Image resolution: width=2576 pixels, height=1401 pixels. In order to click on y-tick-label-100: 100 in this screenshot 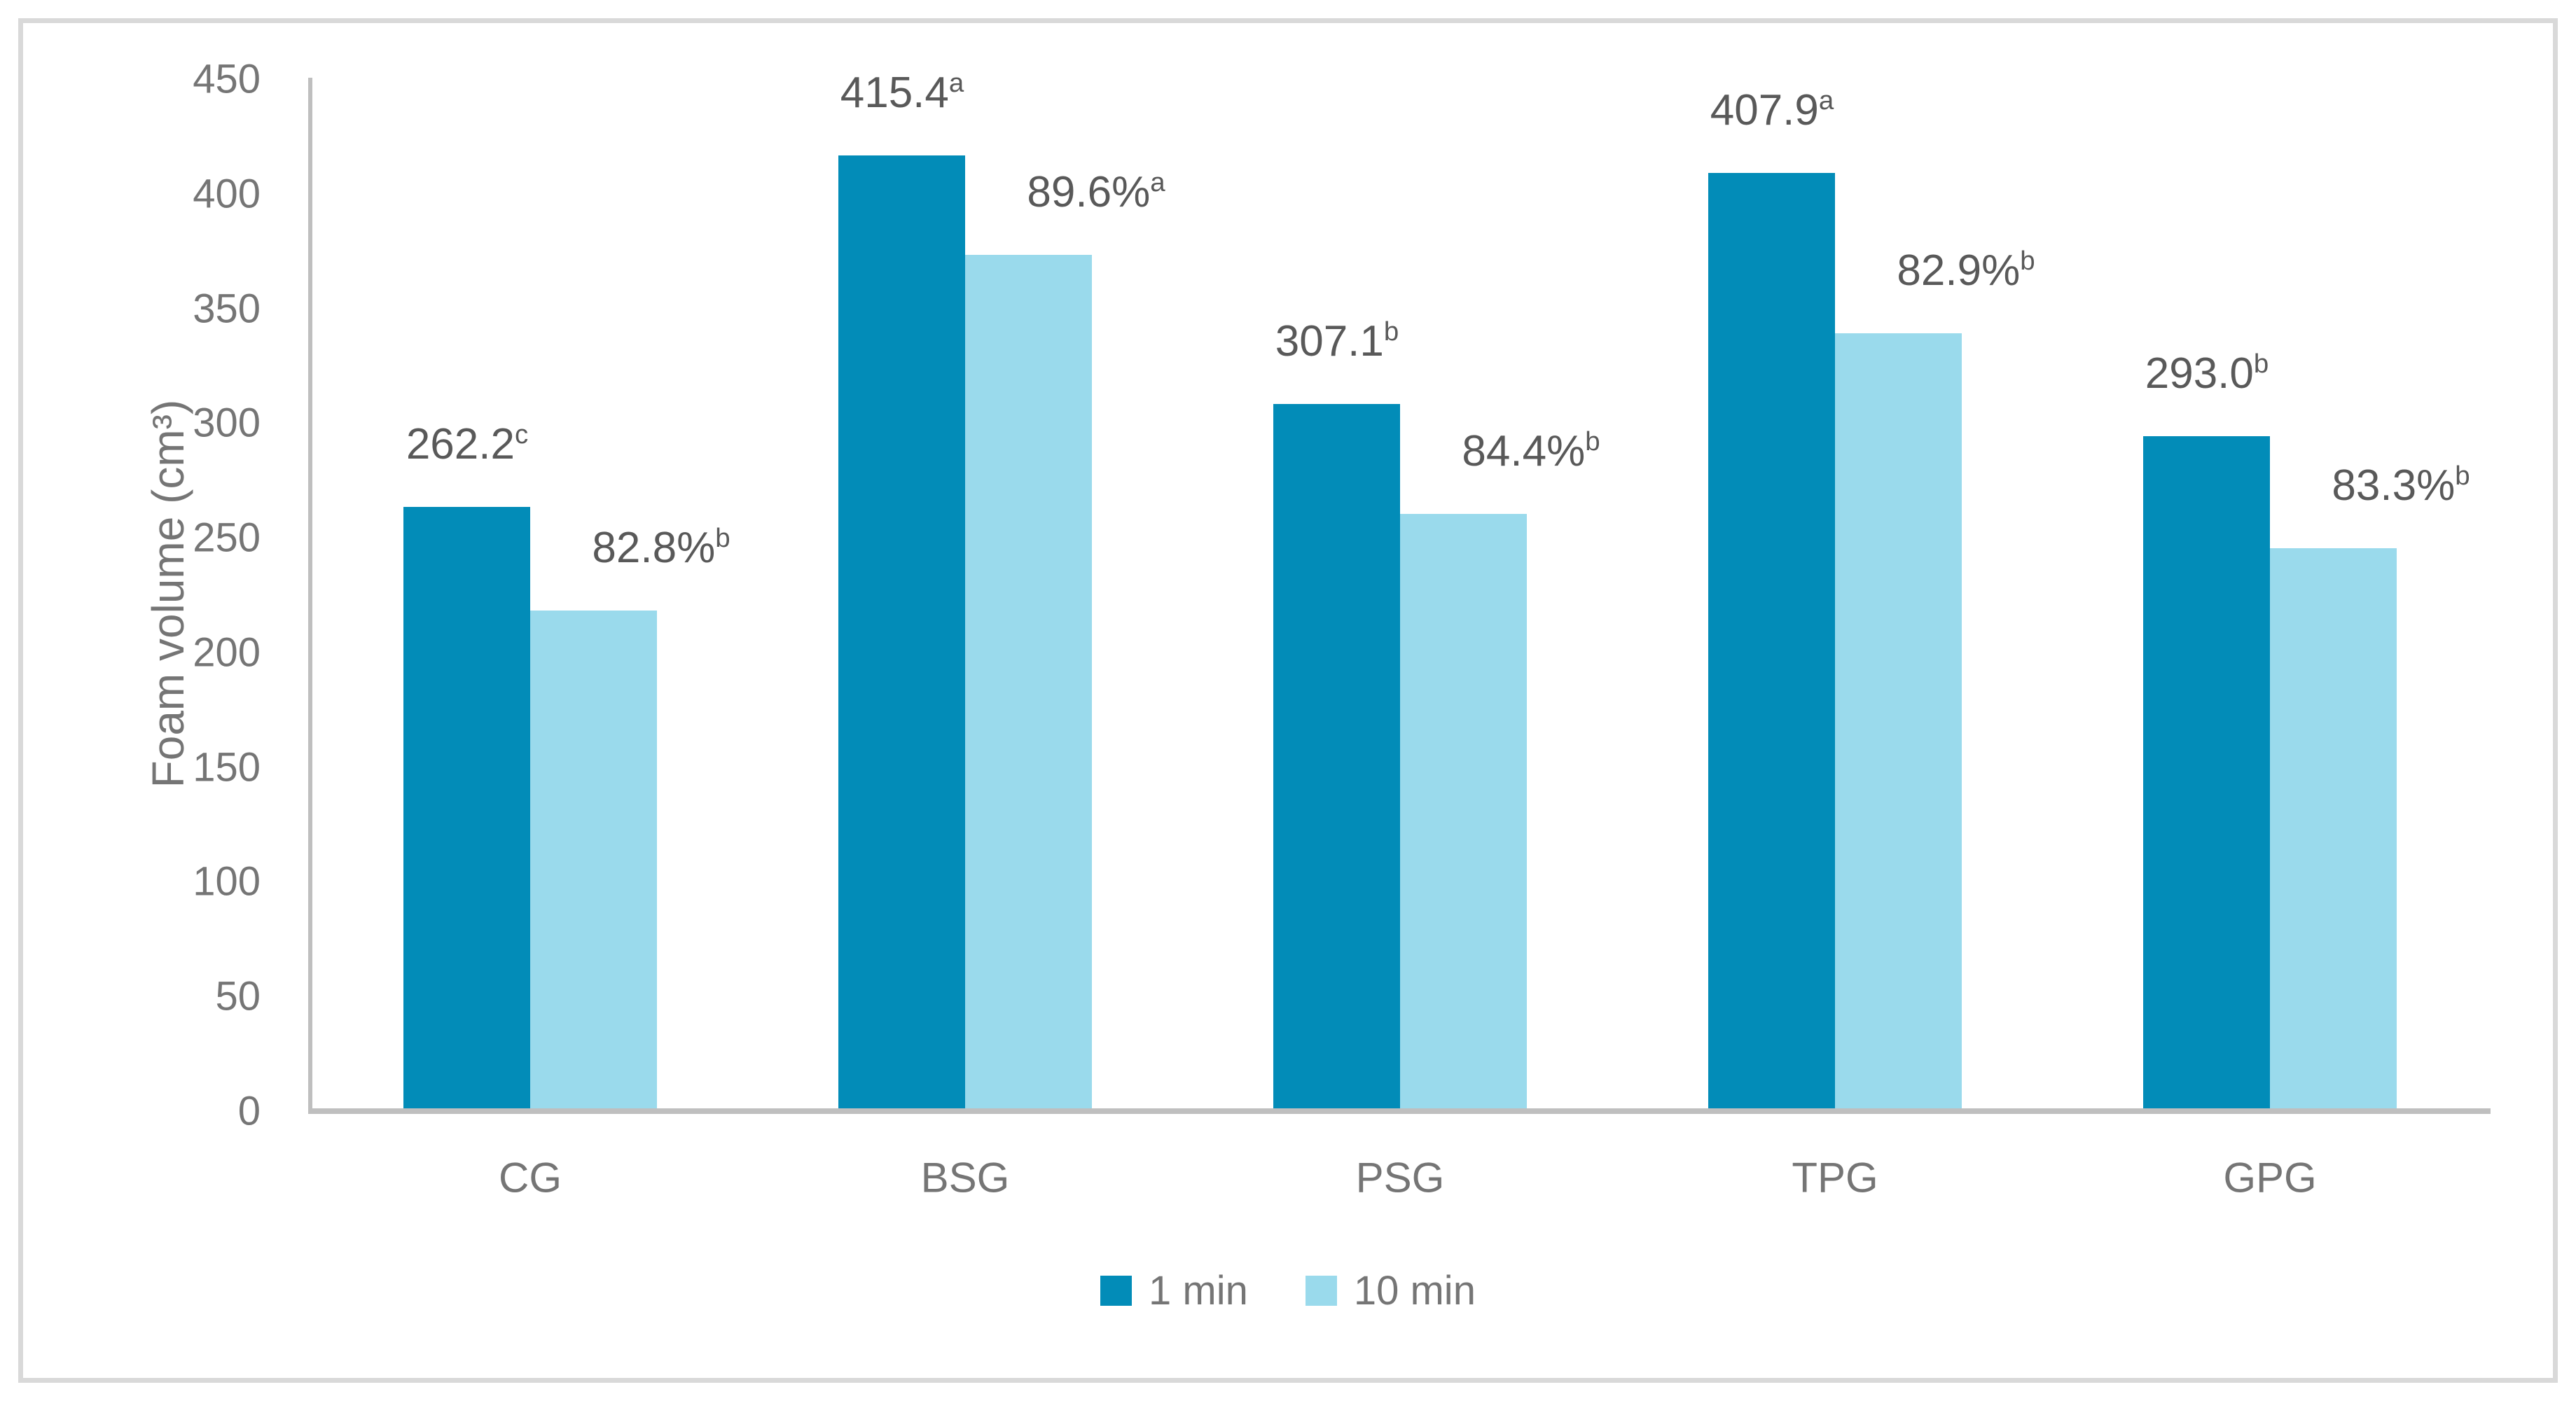, I will do `click(227, 881)`.